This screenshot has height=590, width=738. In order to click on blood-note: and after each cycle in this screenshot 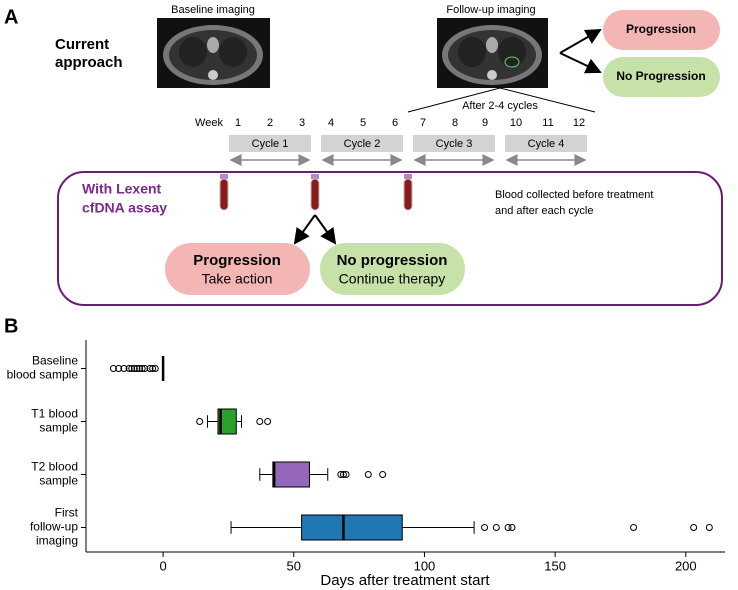, I will do `click(544, 211)`.